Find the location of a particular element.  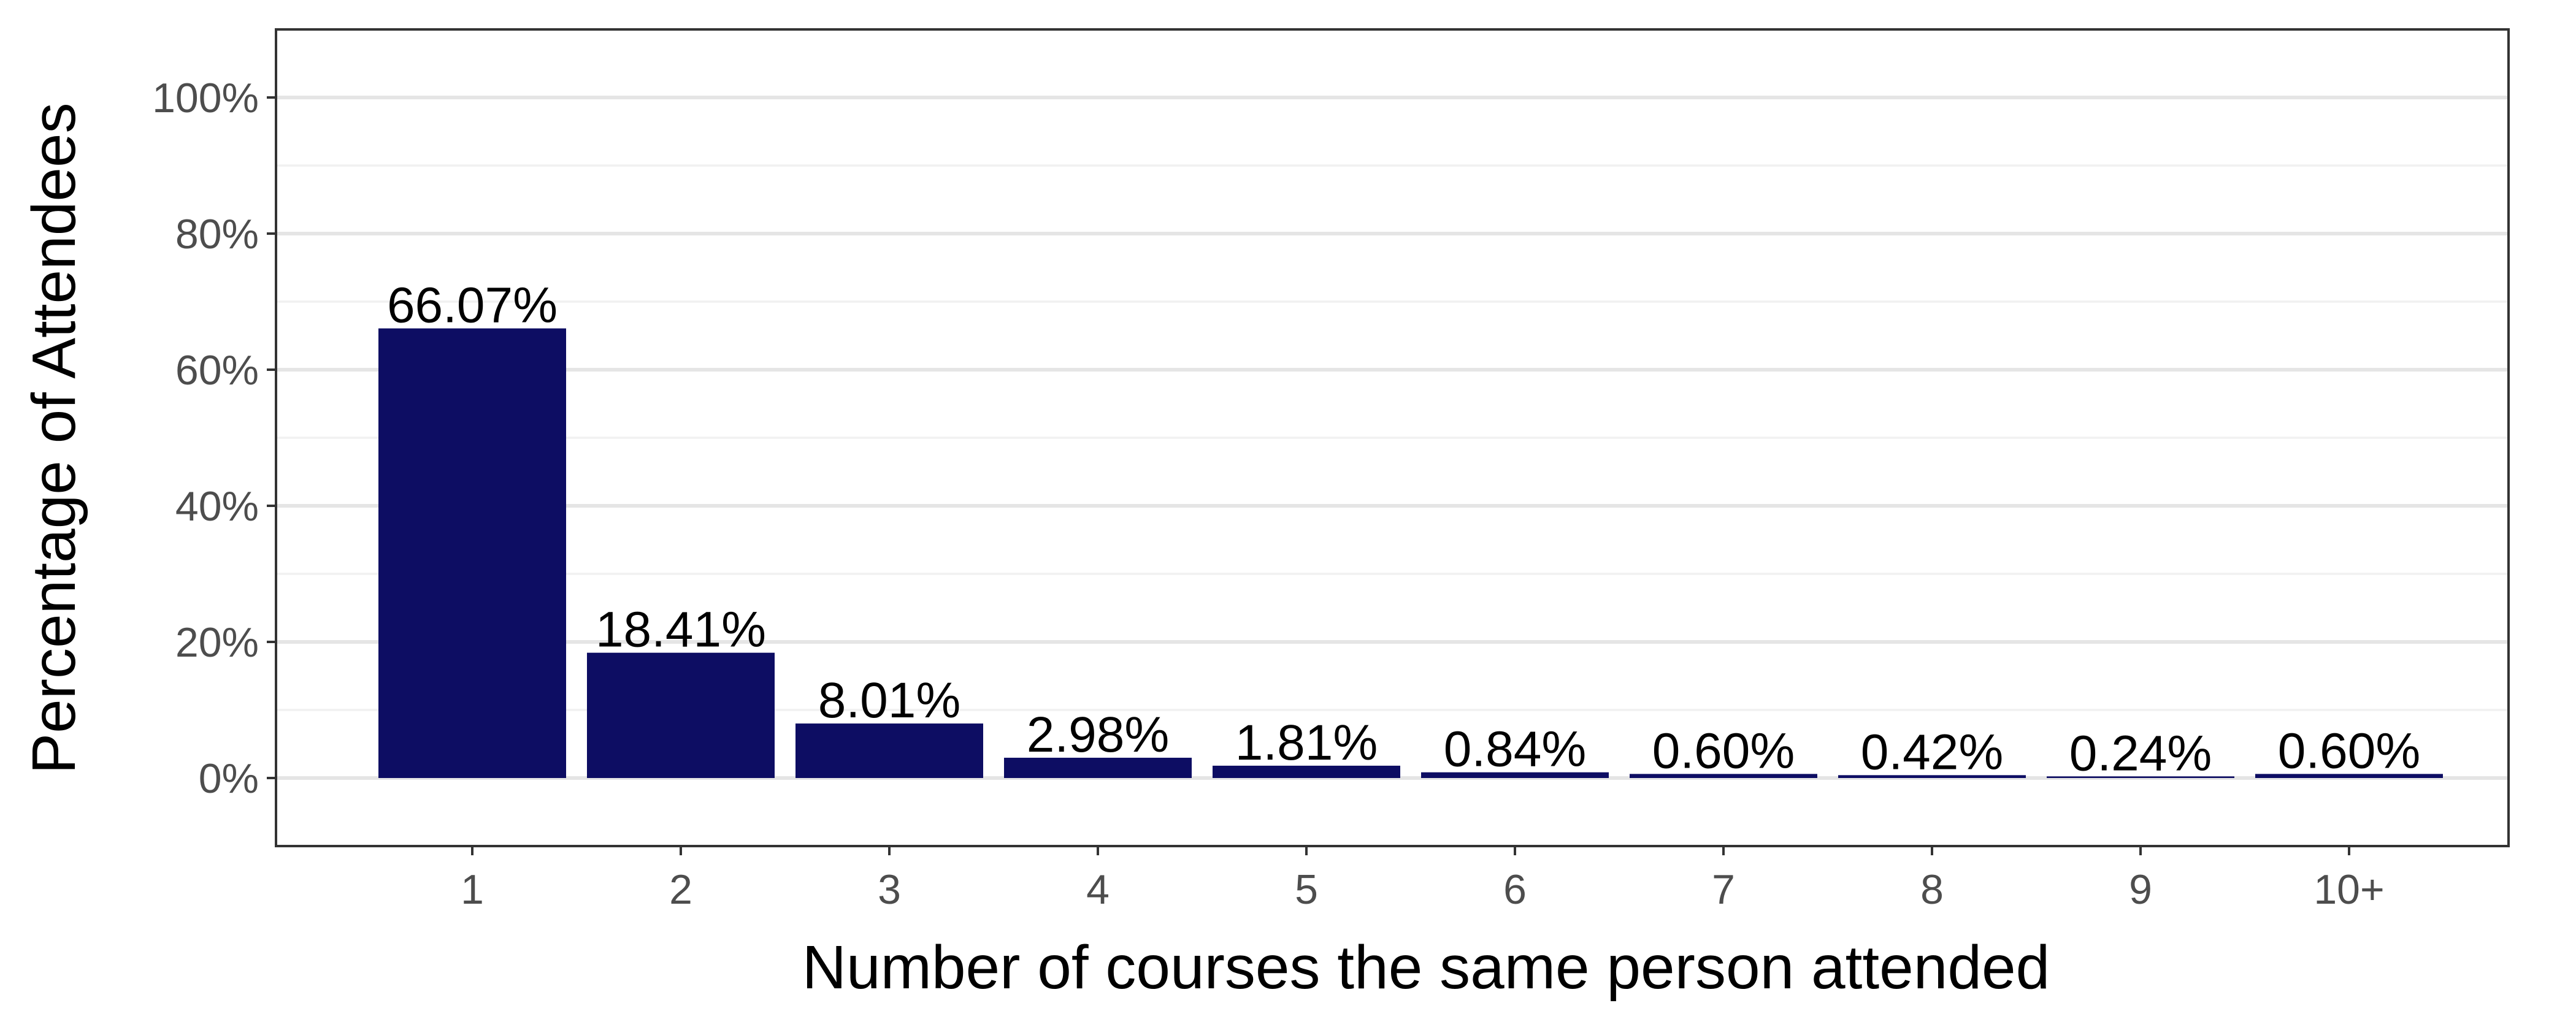

y-tick-label: 40% is located at coordinates (217, 506).